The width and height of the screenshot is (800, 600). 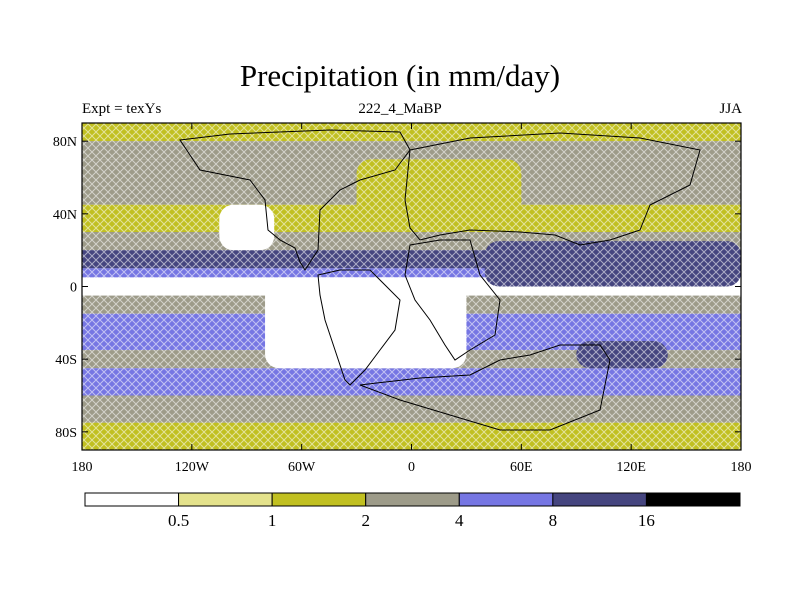 I want to click on coastline-north-america, so click(x=295, y=200).